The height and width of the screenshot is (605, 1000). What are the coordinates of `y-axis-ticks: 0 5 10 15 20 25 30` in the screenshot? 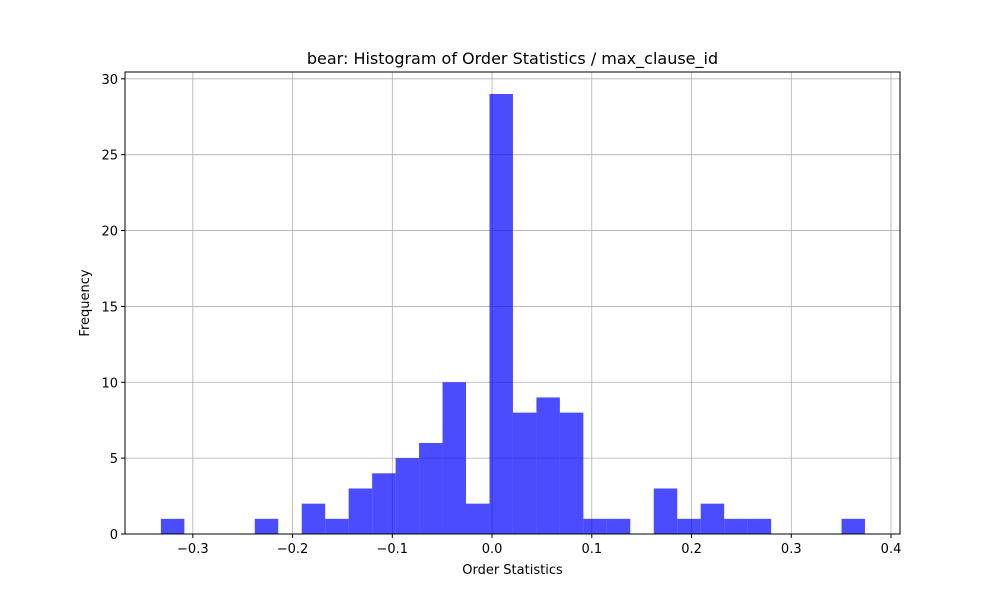 It's located at (113, 308).